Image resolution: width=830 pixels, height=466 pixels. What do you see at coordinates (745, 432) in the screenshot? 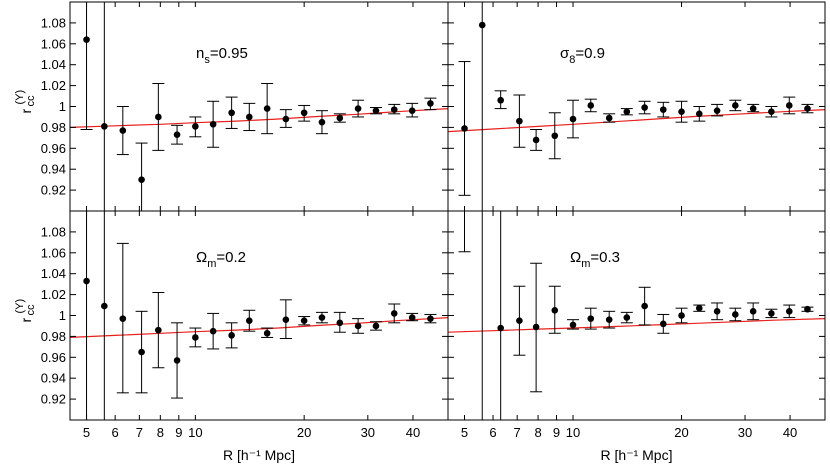
I see `x-tick-label: 30` at bounding box center [745, 432].